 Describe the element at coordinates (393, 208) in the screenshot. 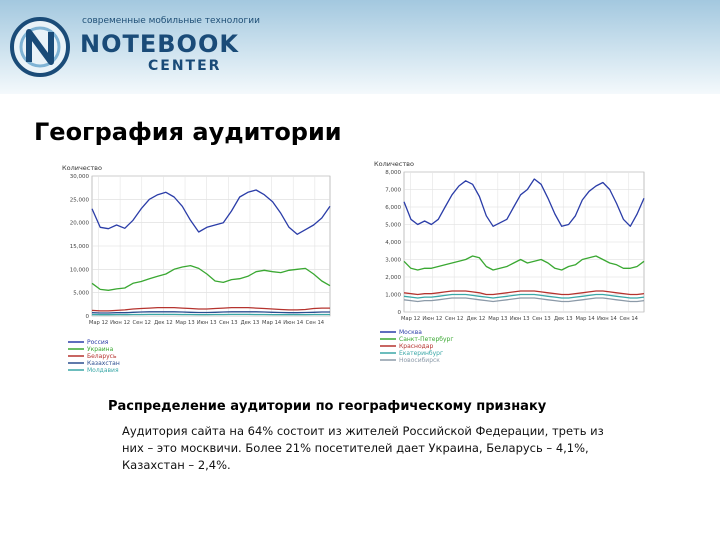

I see `chart-1-ytick: 6,000` at that location.